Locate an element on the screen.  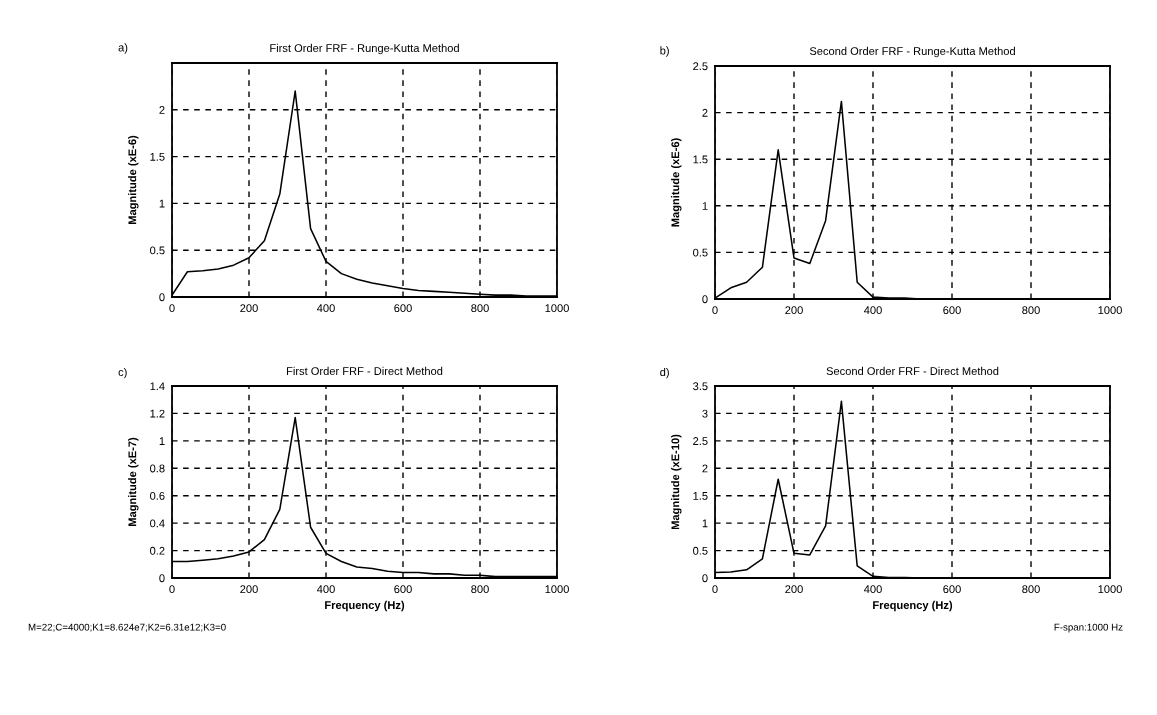
y-tick-label: 0.4 is located at coordinates (157, 523).